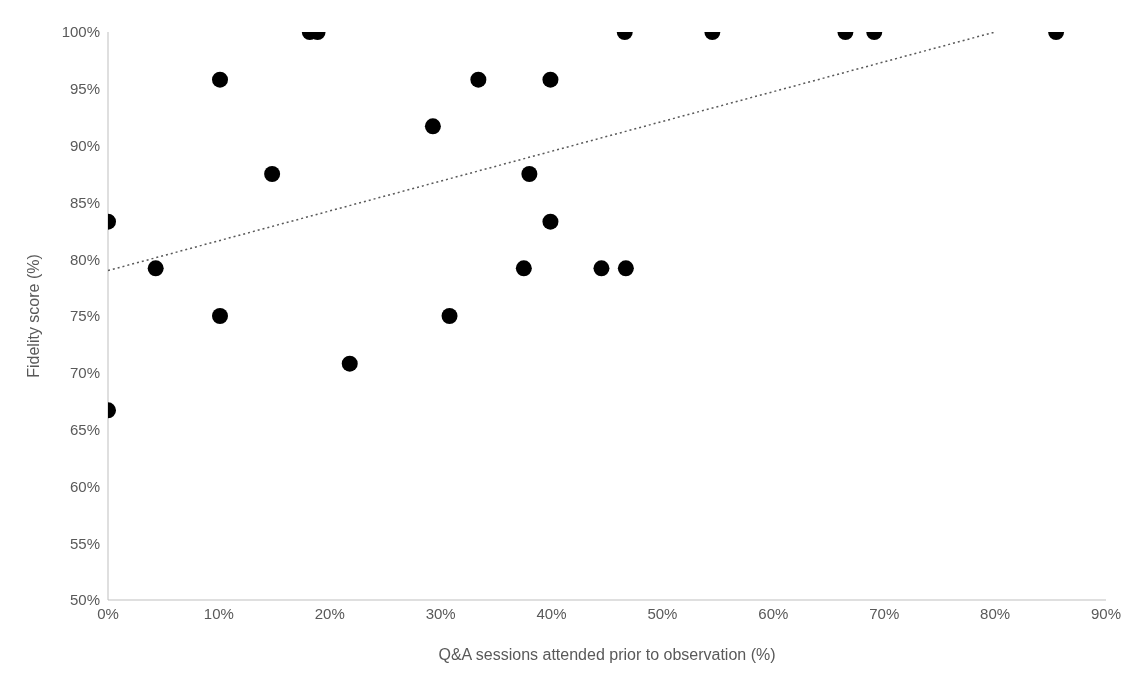  I want to click on x-tick-label: 0%, so click(108, 613).